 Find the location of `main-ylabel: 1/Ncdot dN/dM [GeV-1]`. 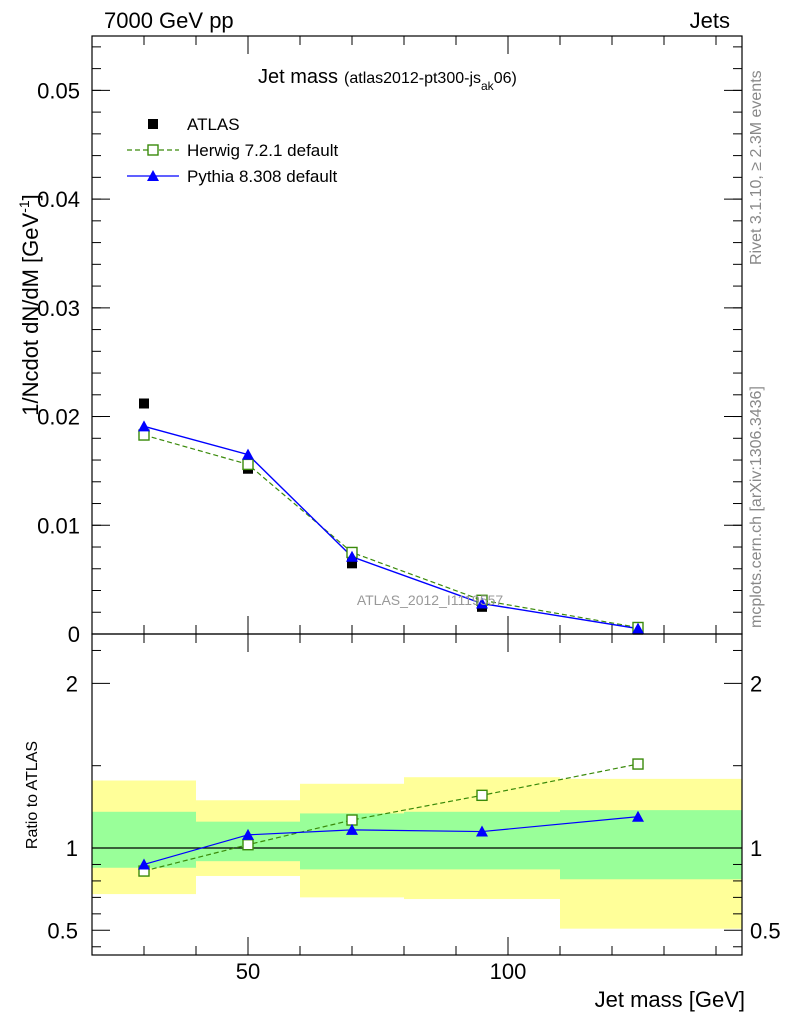

main-ylabel: 1/Ncdot dN/dM [GeV-1] is located at coordinates (29, 305).